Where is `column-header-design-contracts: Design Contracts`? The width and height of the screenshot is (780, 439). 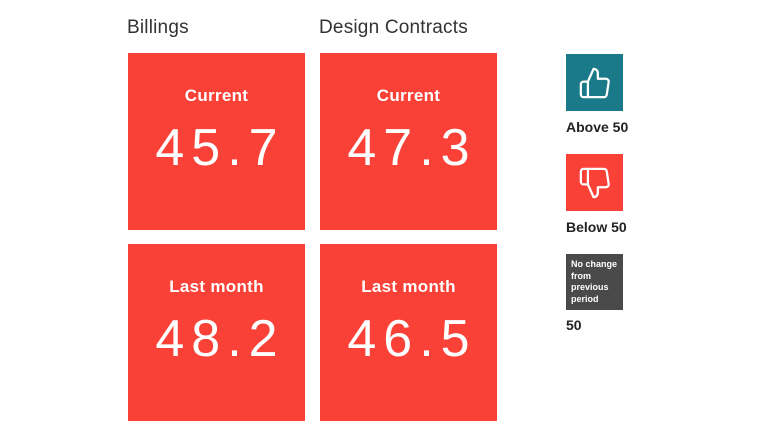 column-header-design-contracts: Design Contracts is located at coordinates (393, 27).